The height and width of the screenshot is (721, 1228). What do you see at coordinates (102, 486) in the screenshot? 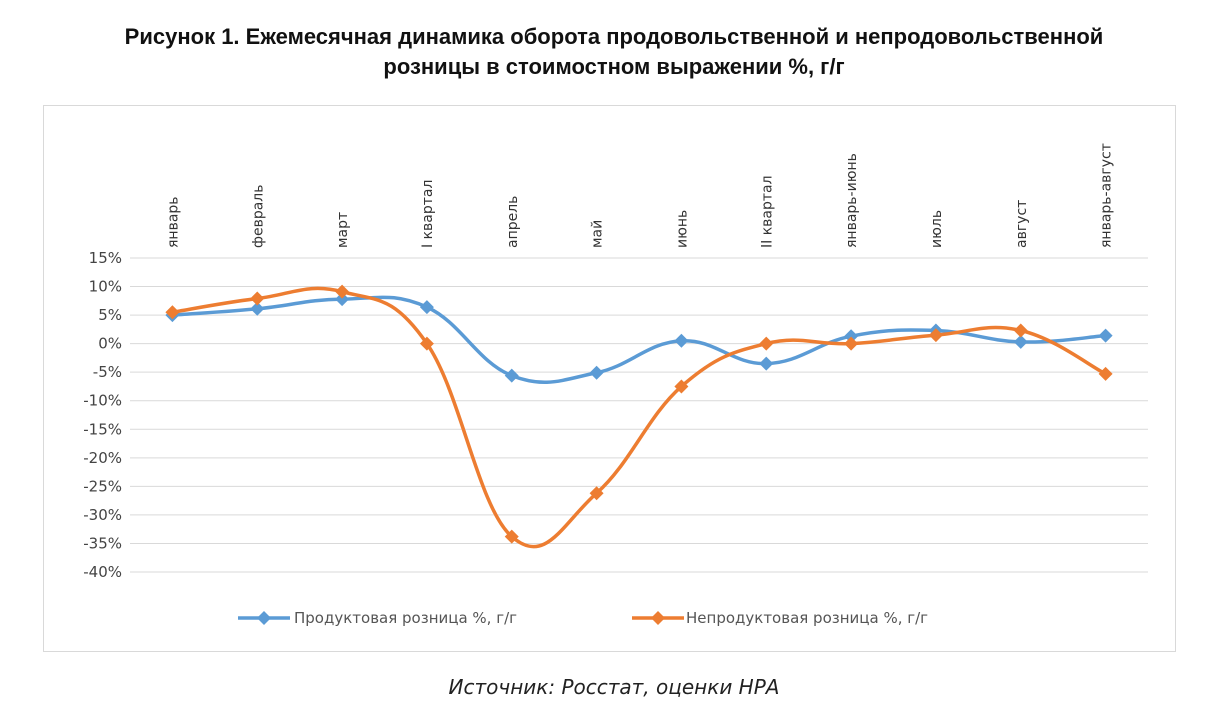
I see `y-tick-label: -25%` at bounding box center [102, 486].